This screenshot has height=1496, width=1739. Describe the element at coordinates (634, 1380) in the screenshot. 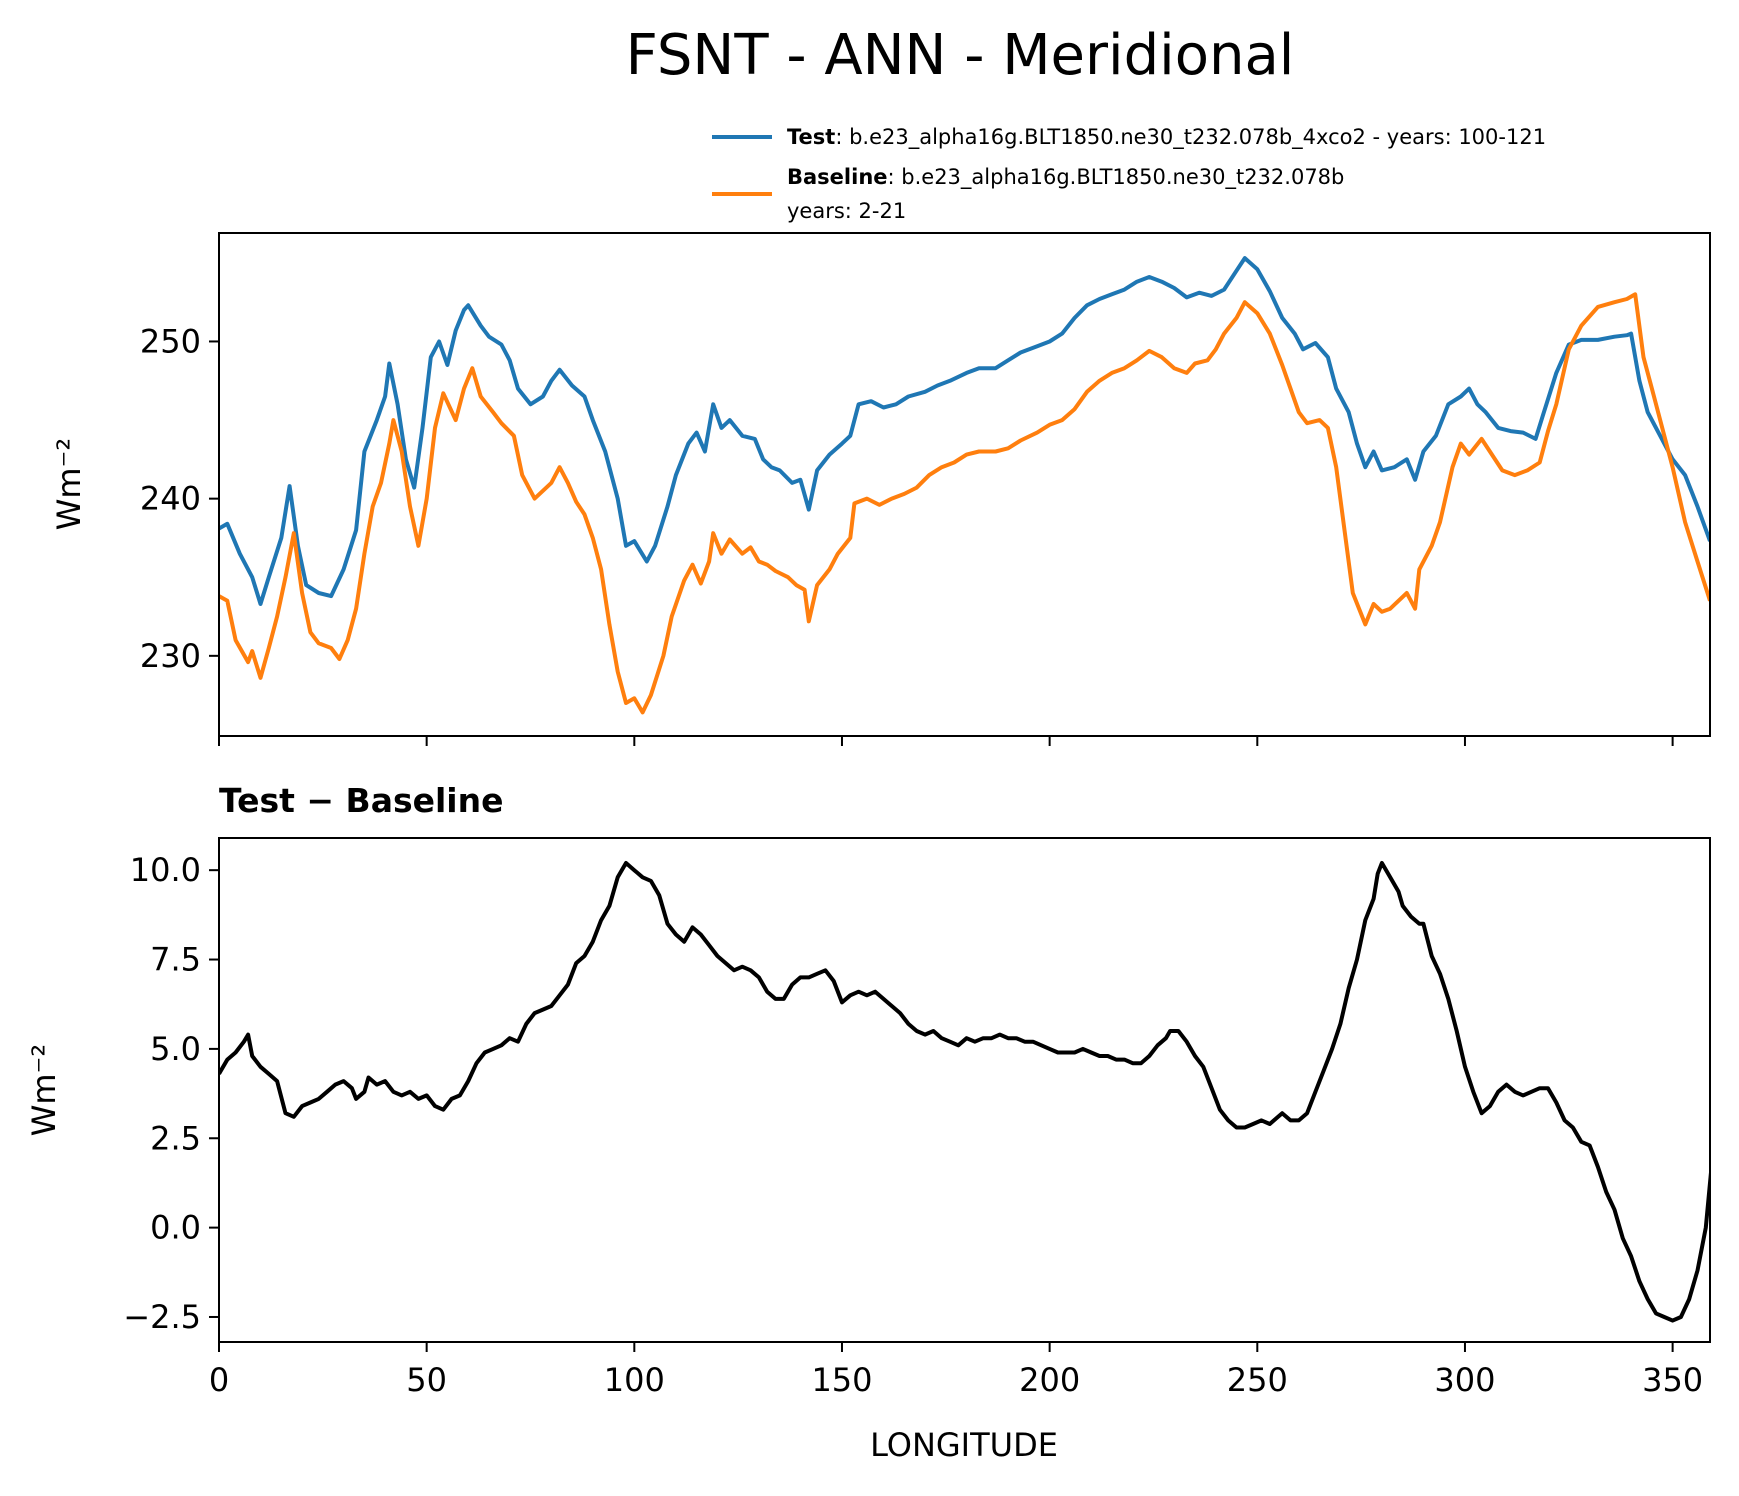

I see `bottom-xtick-label: 100` at that location.